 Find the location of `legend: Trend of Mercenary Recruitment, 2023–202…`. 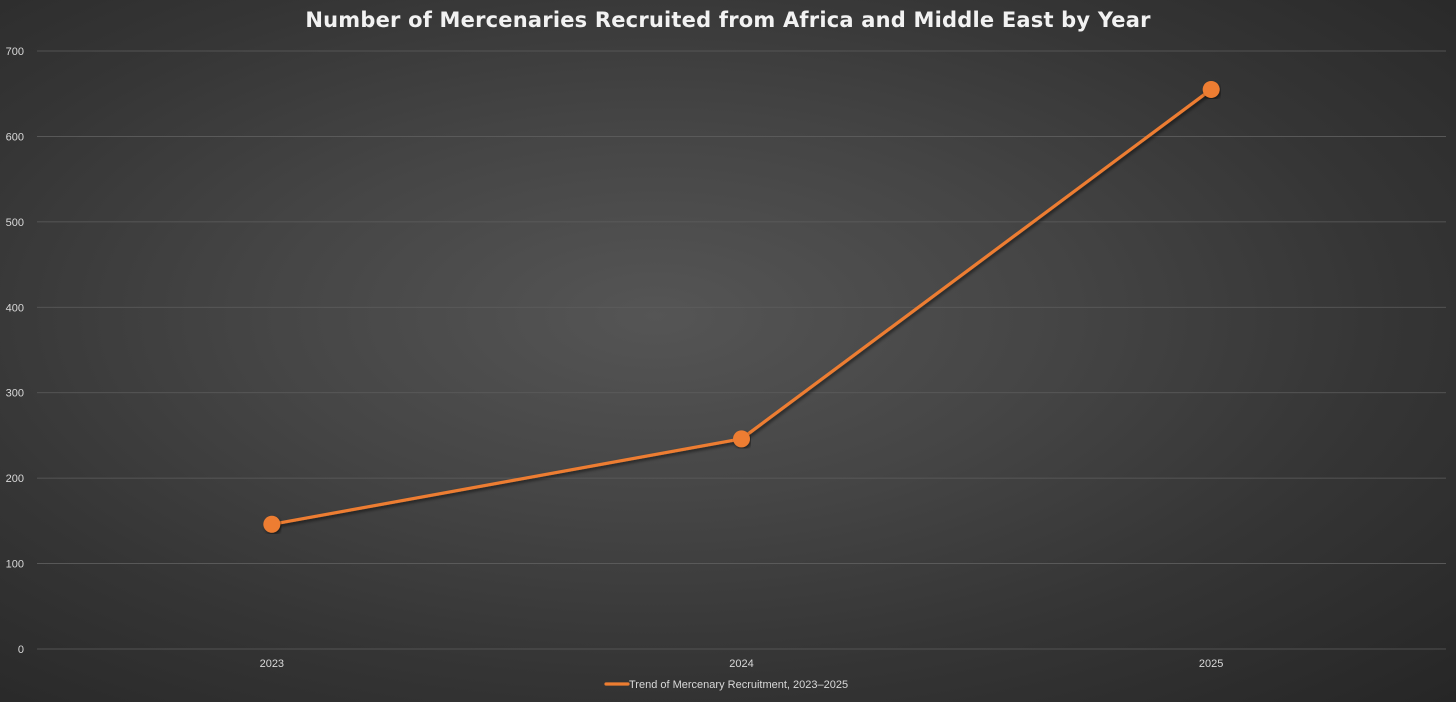

legend: Trend of Mercenary Recruitment, 2023–202… is located at coordinates (726, 685).